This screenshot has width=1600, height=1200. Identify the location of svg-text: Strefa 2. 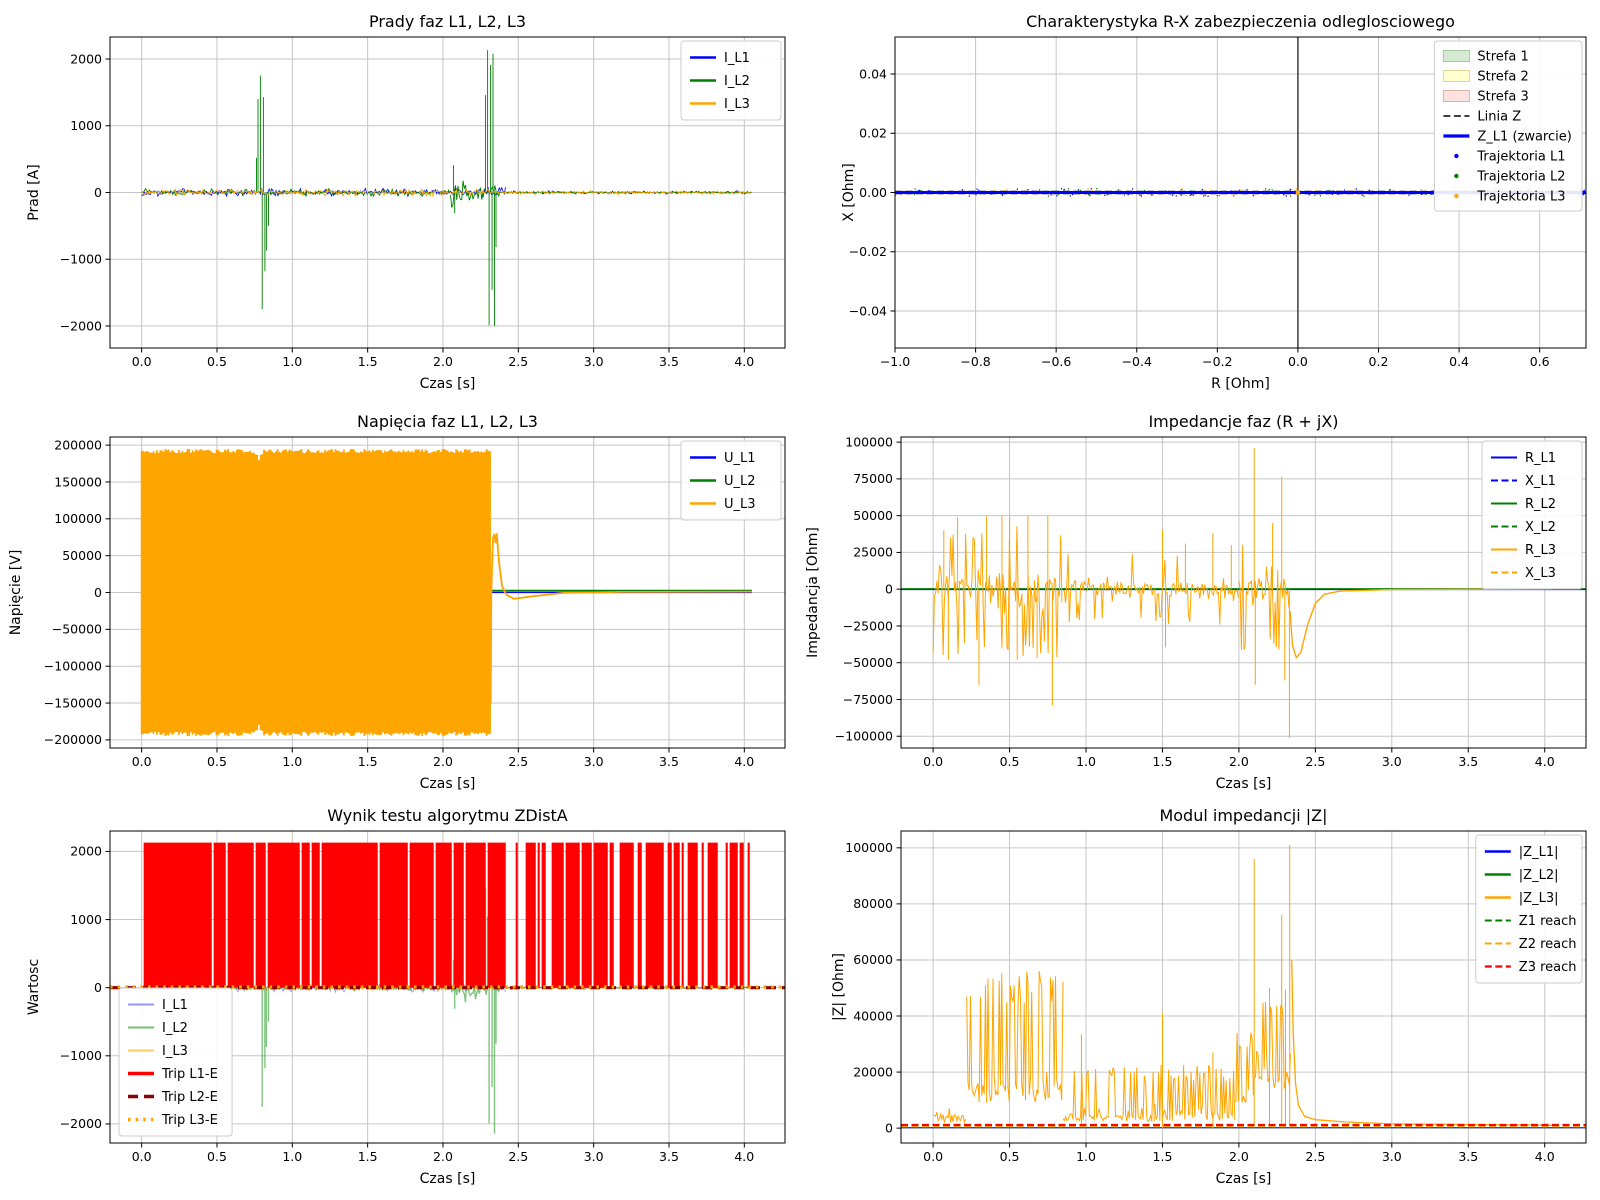
(1502, 76).